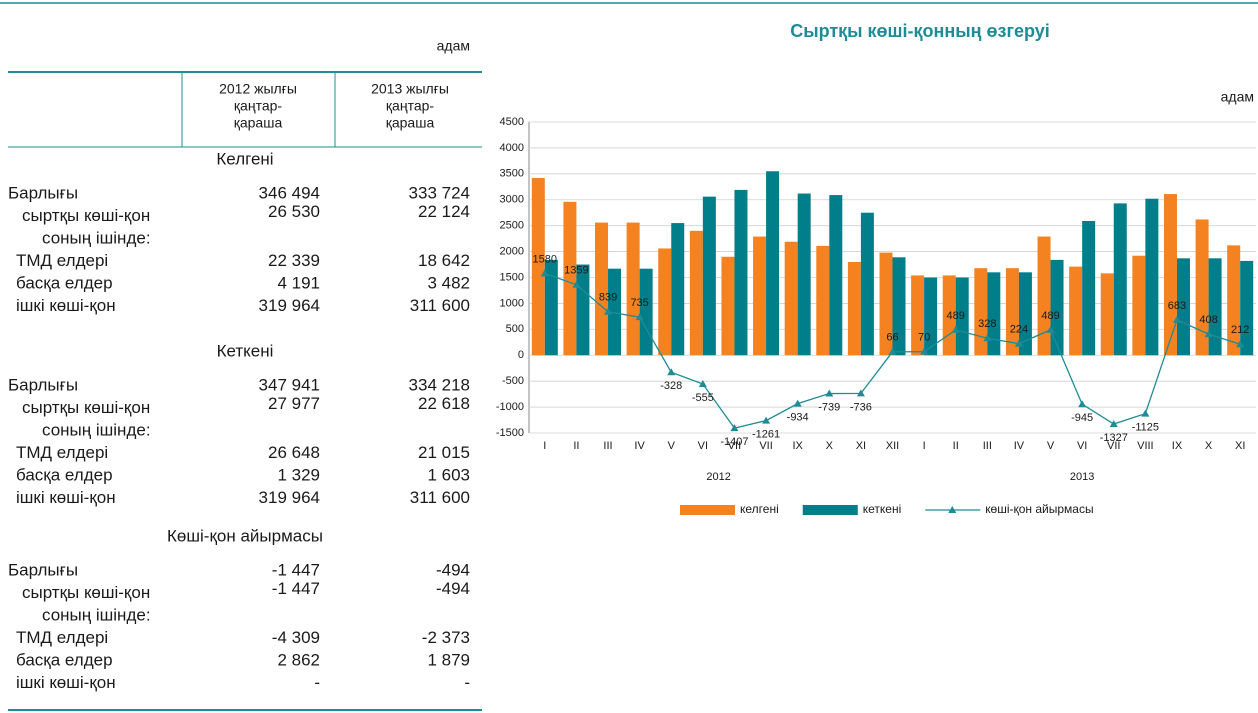 This screenshot has height=713, width=1258. I want to click on data-label: -934, so click(798, 418).